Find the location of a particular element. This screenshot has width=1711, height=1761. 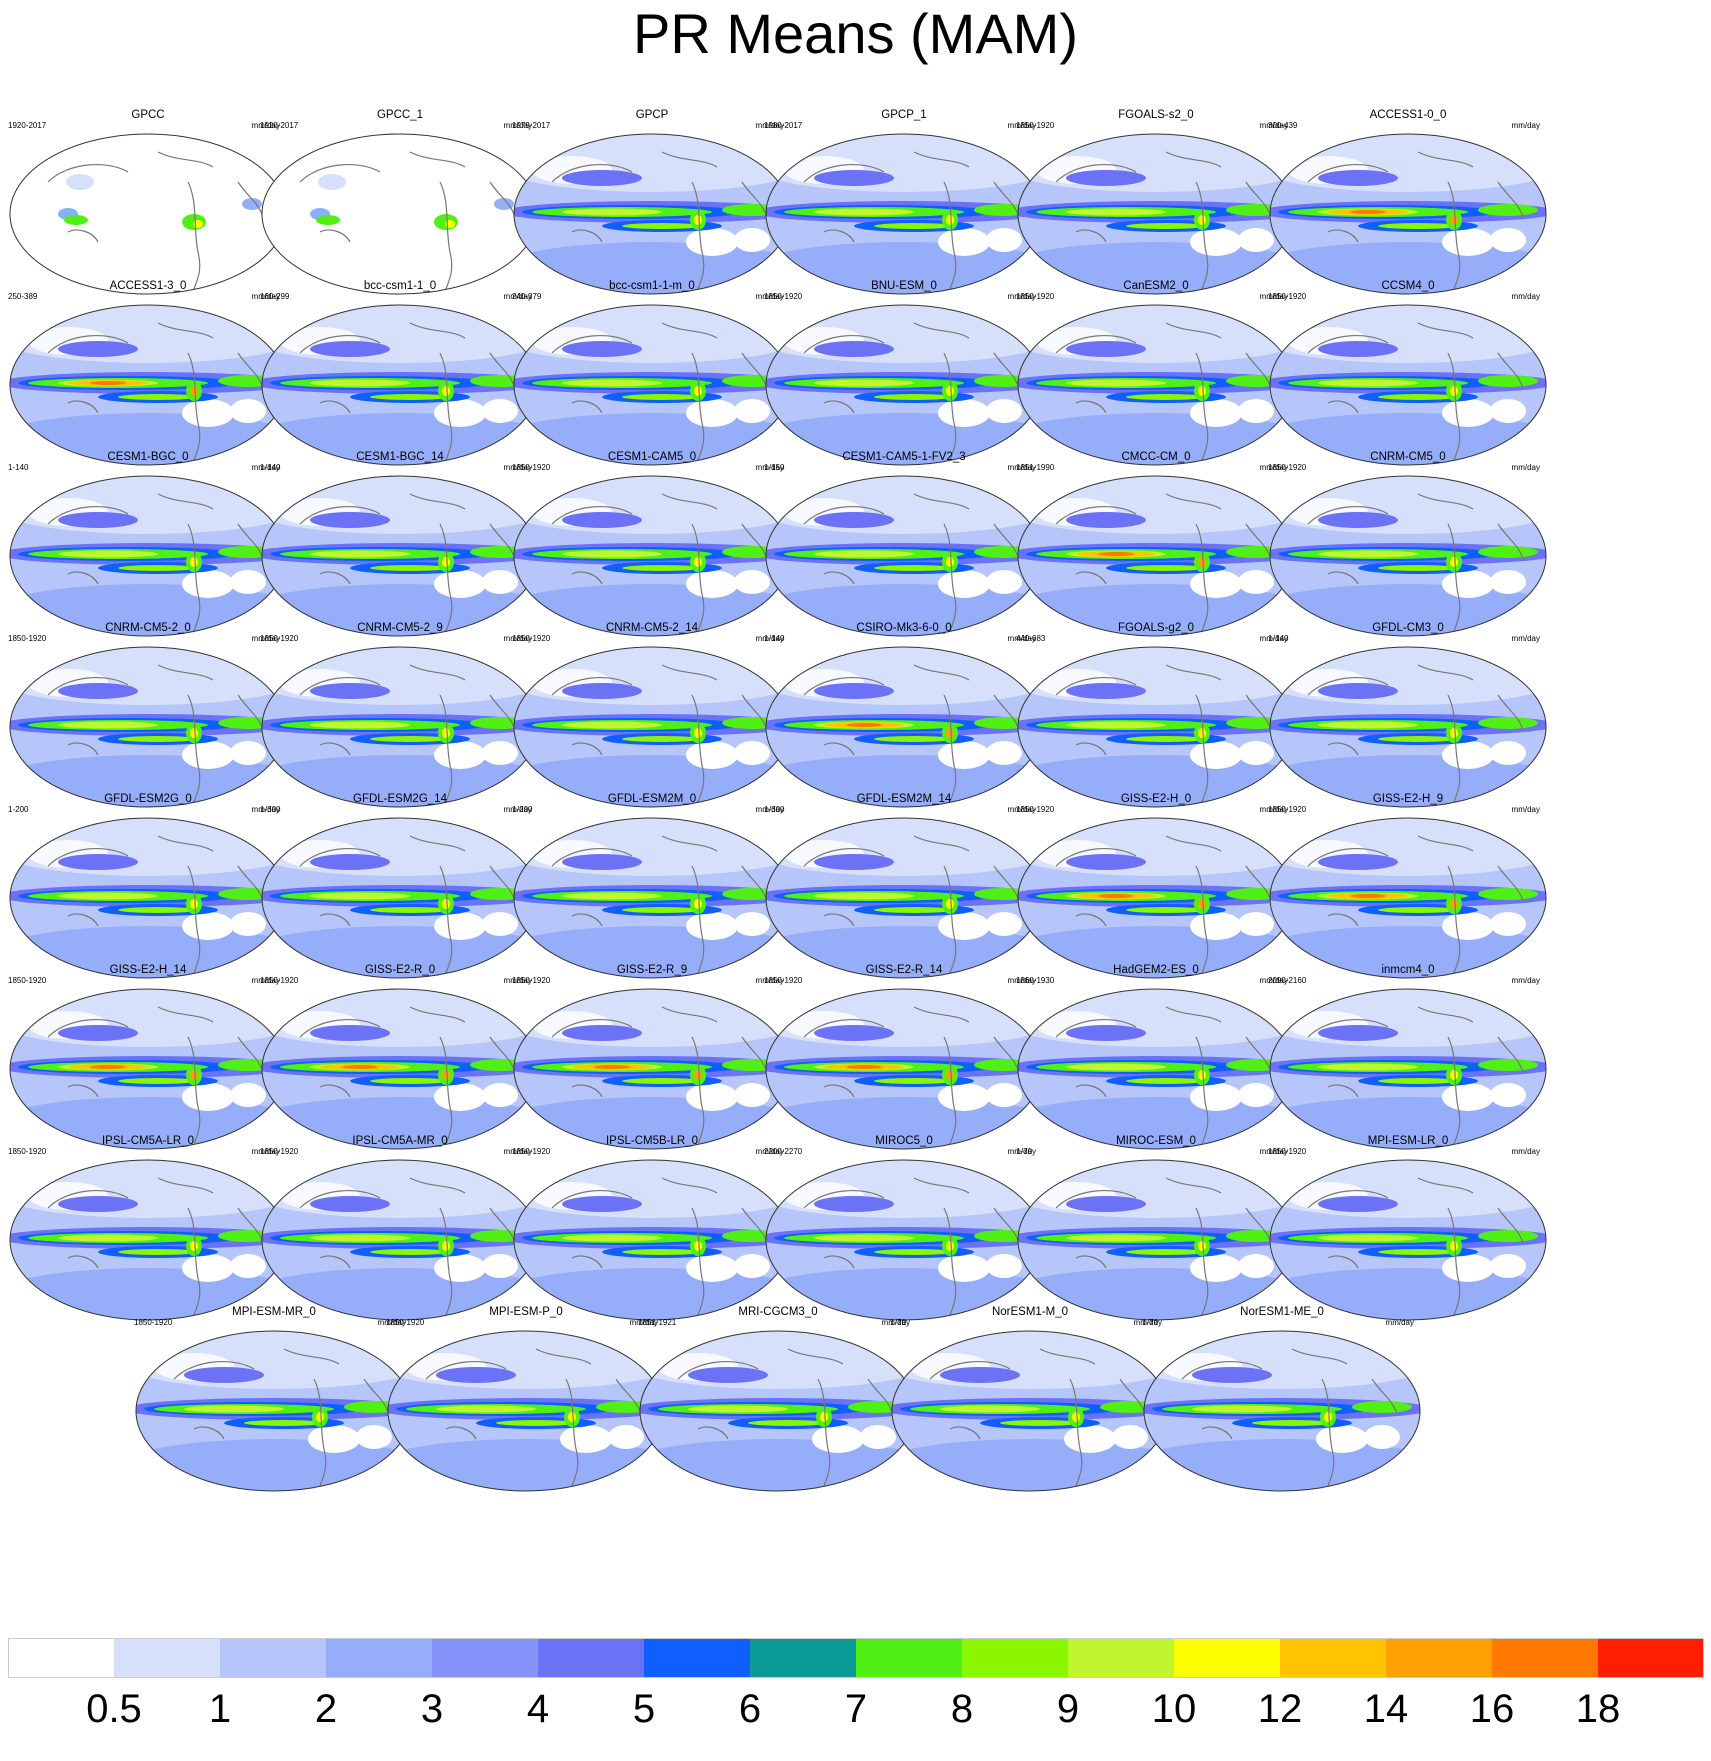

panel-title: GFDL-ESM2M_14 is located at coordinates (904, 799).